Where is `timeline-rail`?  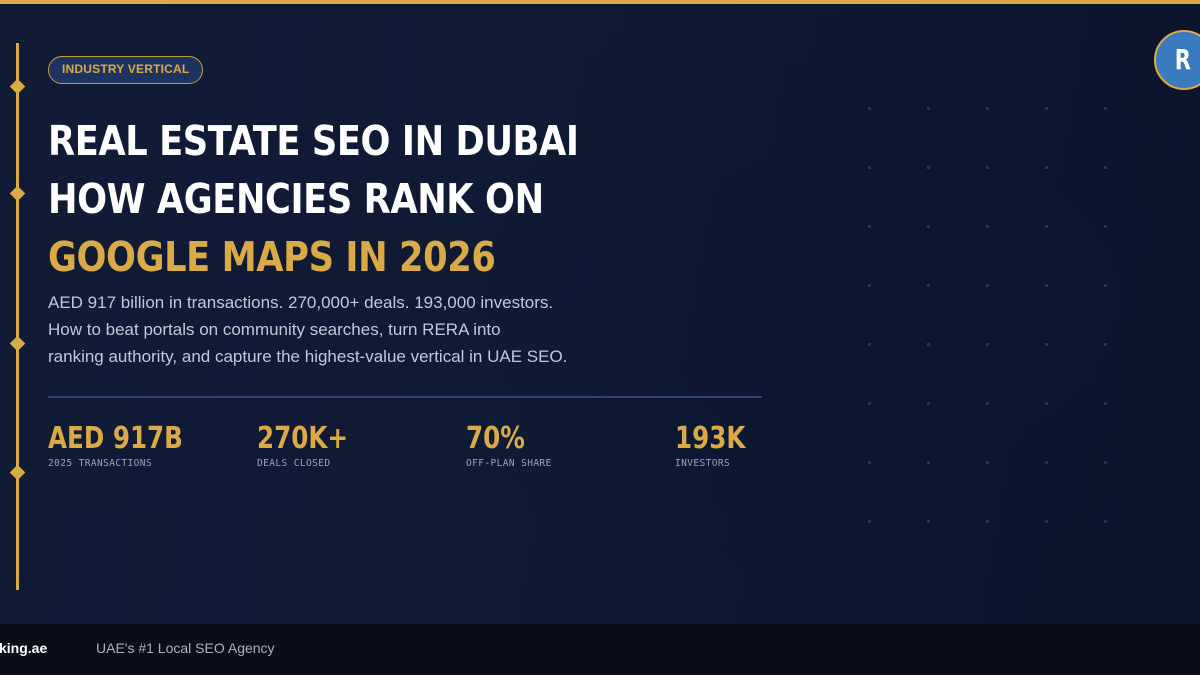
timeline-rail is located at coordinates (17, 316).